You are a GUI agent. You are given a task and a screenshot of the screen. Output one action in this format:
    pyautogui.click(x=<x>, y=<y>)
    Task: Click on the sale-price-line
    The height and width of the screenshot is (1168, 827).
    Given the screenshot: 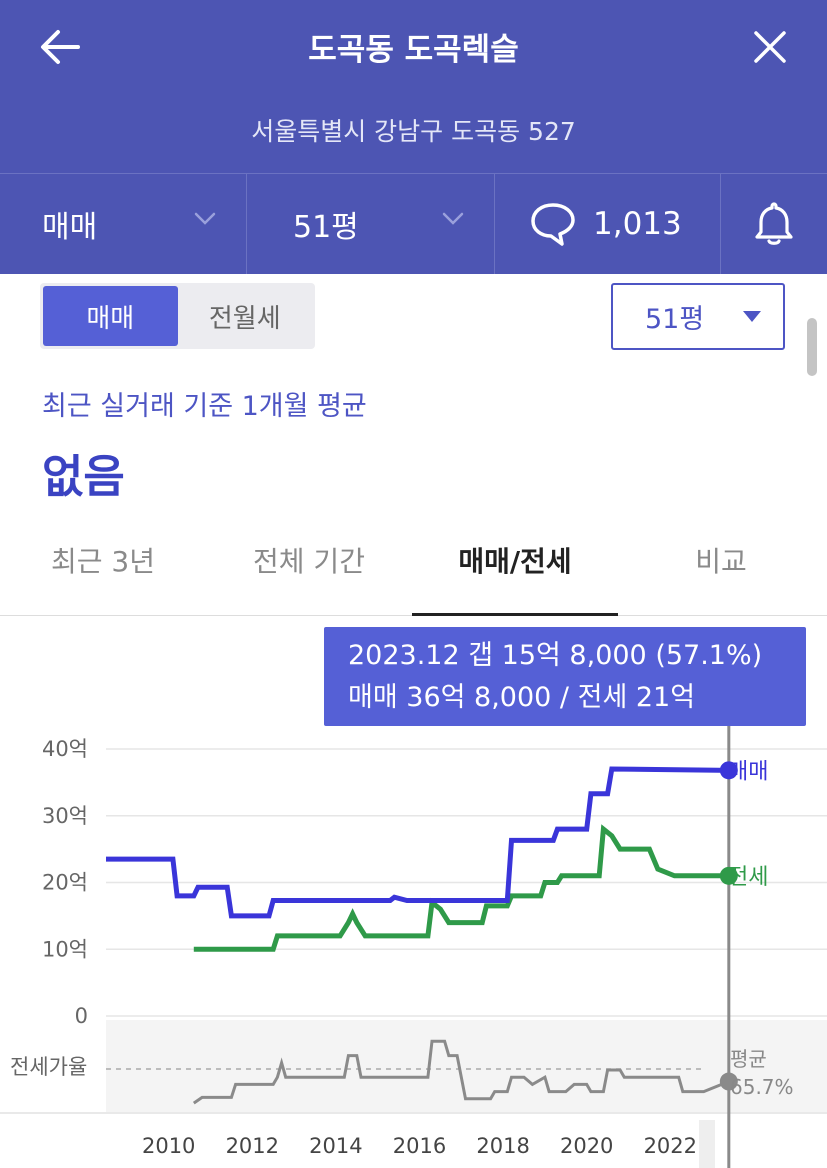 What is the action you would take?
    pyautogui.click(x=417, y=842)
    